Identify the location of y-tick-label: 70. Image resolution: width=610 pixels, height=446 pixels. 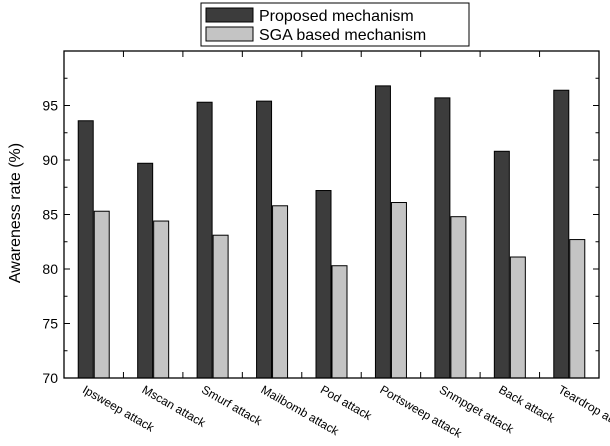
(50, 378).